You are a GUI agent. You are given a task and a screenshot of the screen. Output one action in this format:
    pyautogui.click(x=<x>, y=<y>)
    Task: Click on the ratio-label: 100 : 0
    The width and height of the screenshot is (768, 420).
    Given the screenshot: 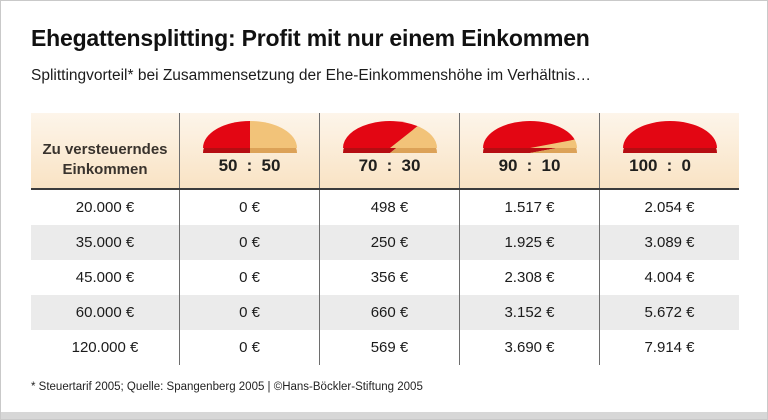 What is the action you would take?
    pyautogui.click(x=670, y=166)
    